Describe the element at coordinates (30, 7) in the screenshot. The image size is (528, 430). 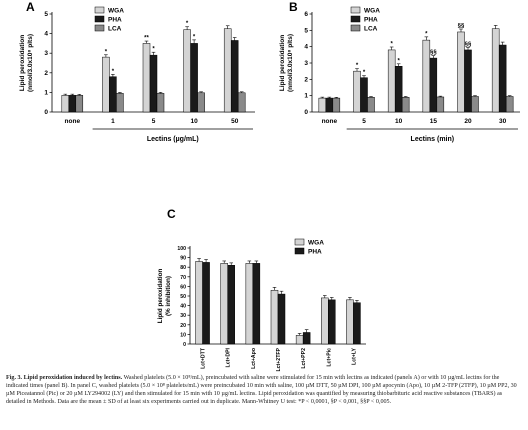
I see `panel-letter: A` at that location.